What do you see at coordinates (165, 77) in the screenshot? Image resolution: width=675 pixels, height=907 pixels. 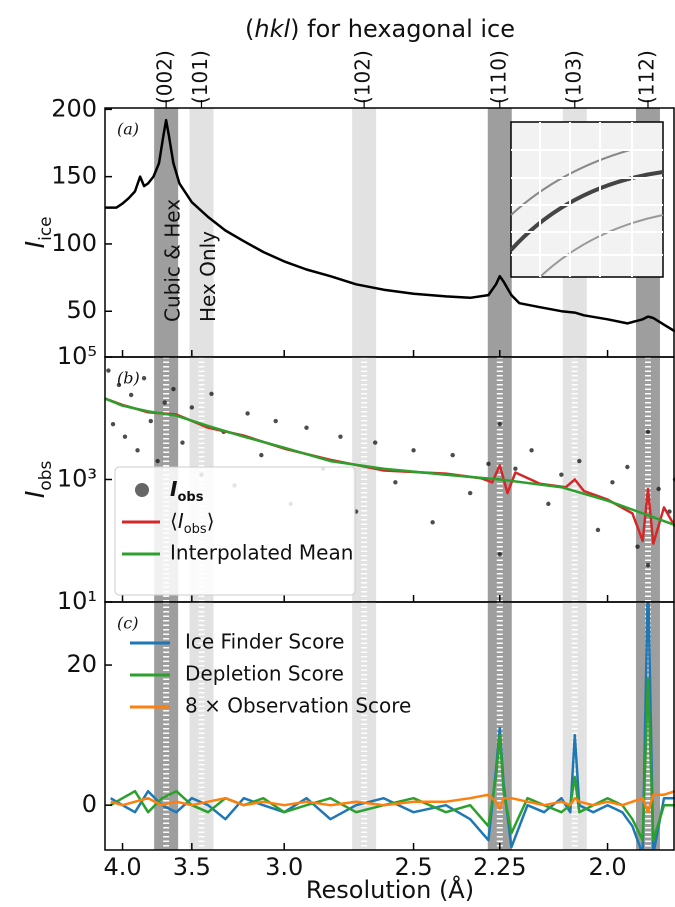 I see `hkl-label: (002)` at bounding box center [165, 77].